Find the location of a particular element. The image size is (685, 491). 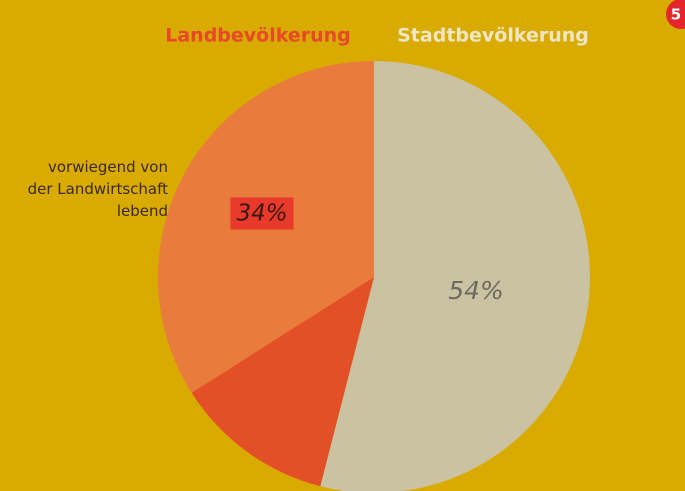

pie-slice is located at coordinates (282, 382).